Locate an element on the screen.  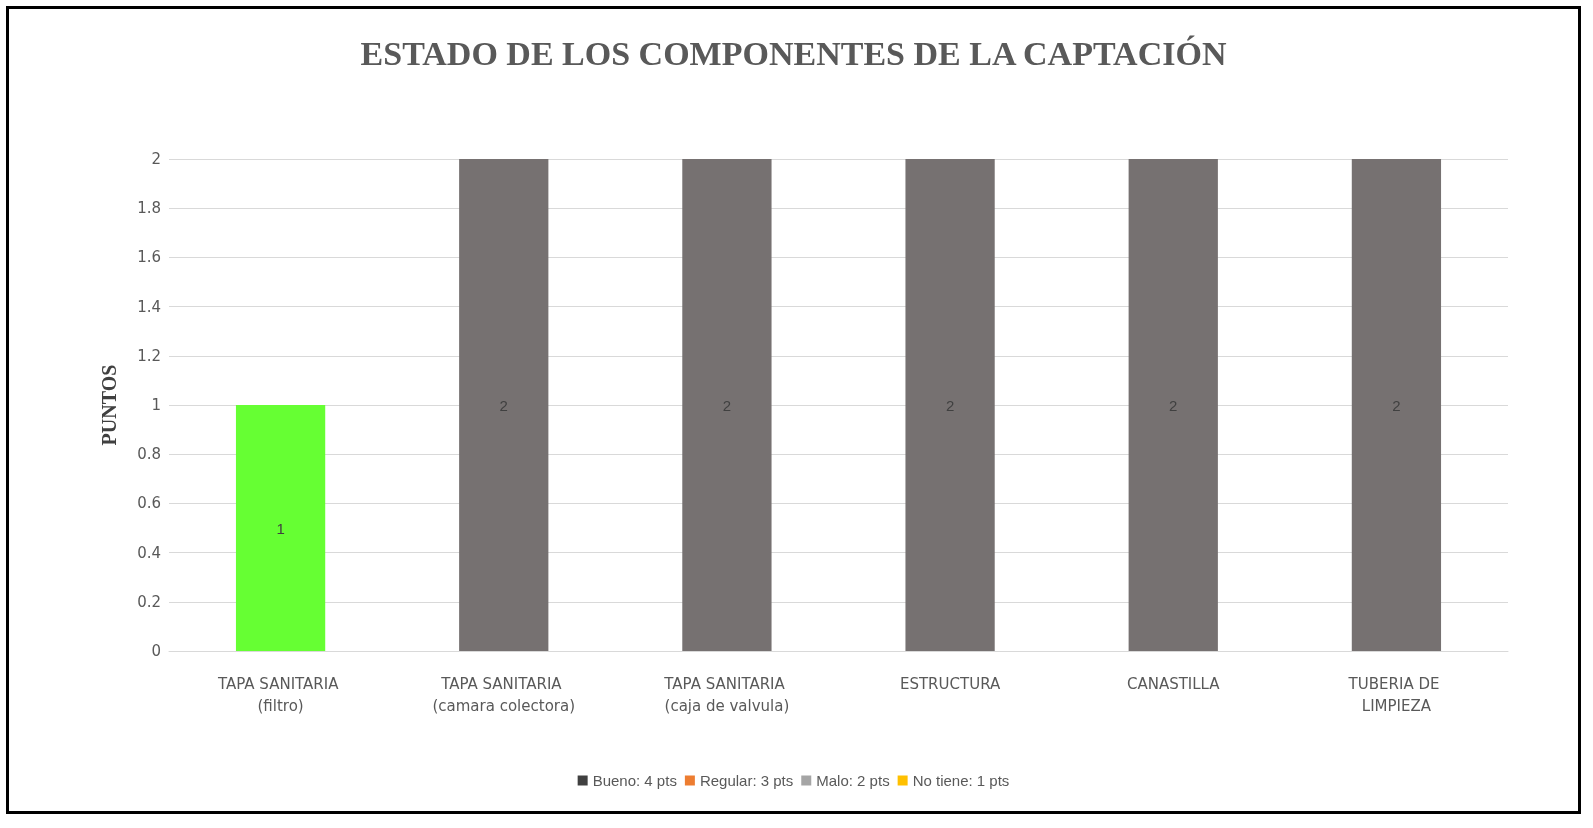
y-tick-label: 1.2 is located at coordinates (149, 355).